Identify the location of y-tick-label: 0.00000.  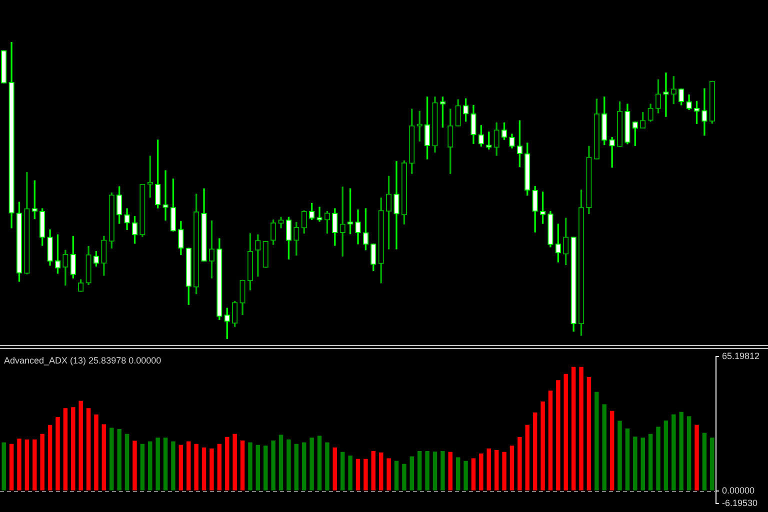
(738, 490).